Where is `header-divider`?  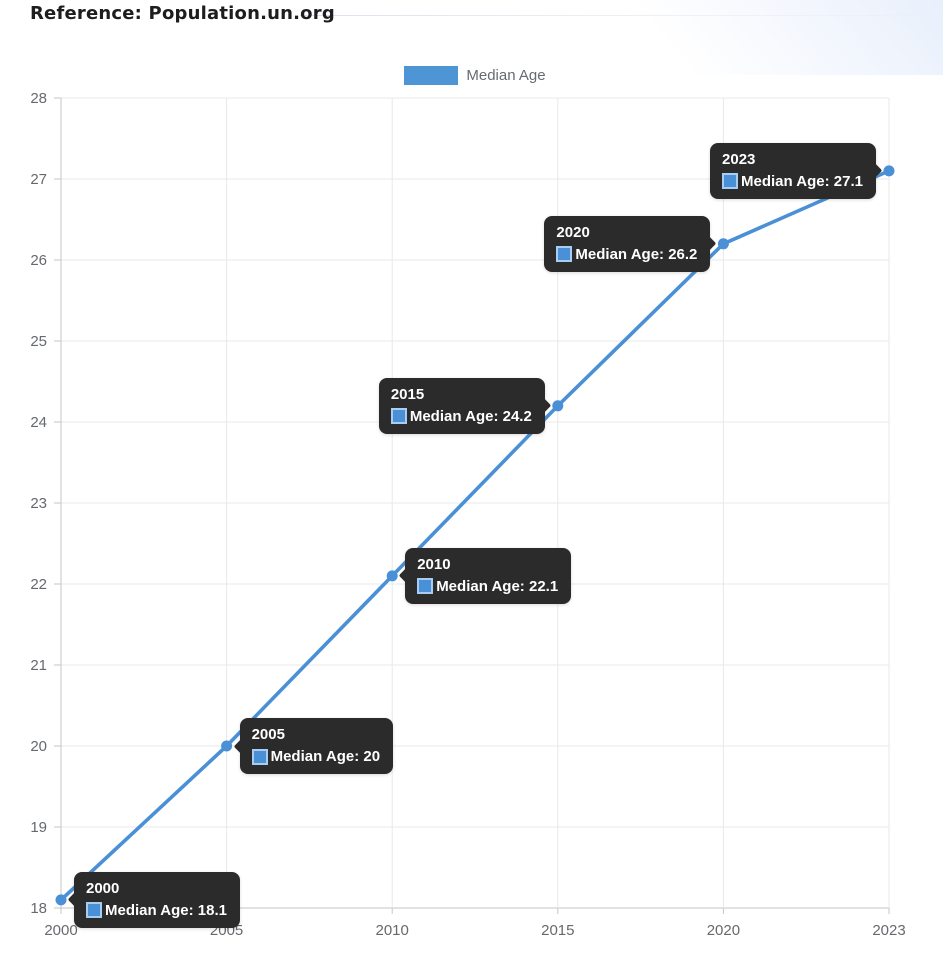 header-divider is located at coordinates (609, 15).